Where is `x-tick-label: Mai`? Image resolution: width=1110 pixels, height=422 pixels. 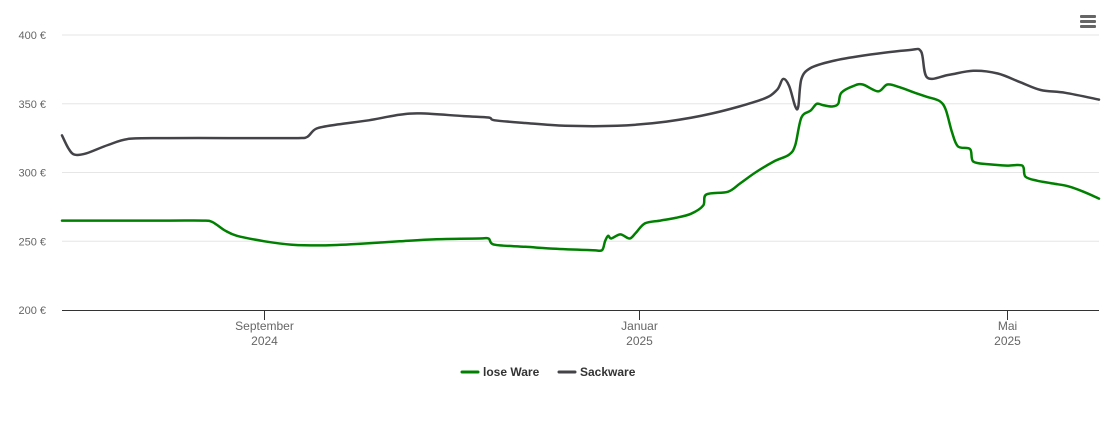 x-tick-label: Mai is located at coordinates (1007, 326).